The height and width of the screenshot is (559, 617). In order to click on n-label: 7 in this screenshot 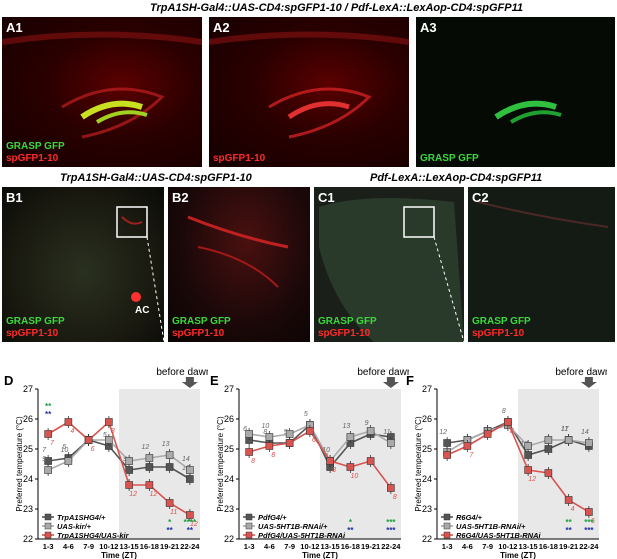, I will do `click(44, 450)`.